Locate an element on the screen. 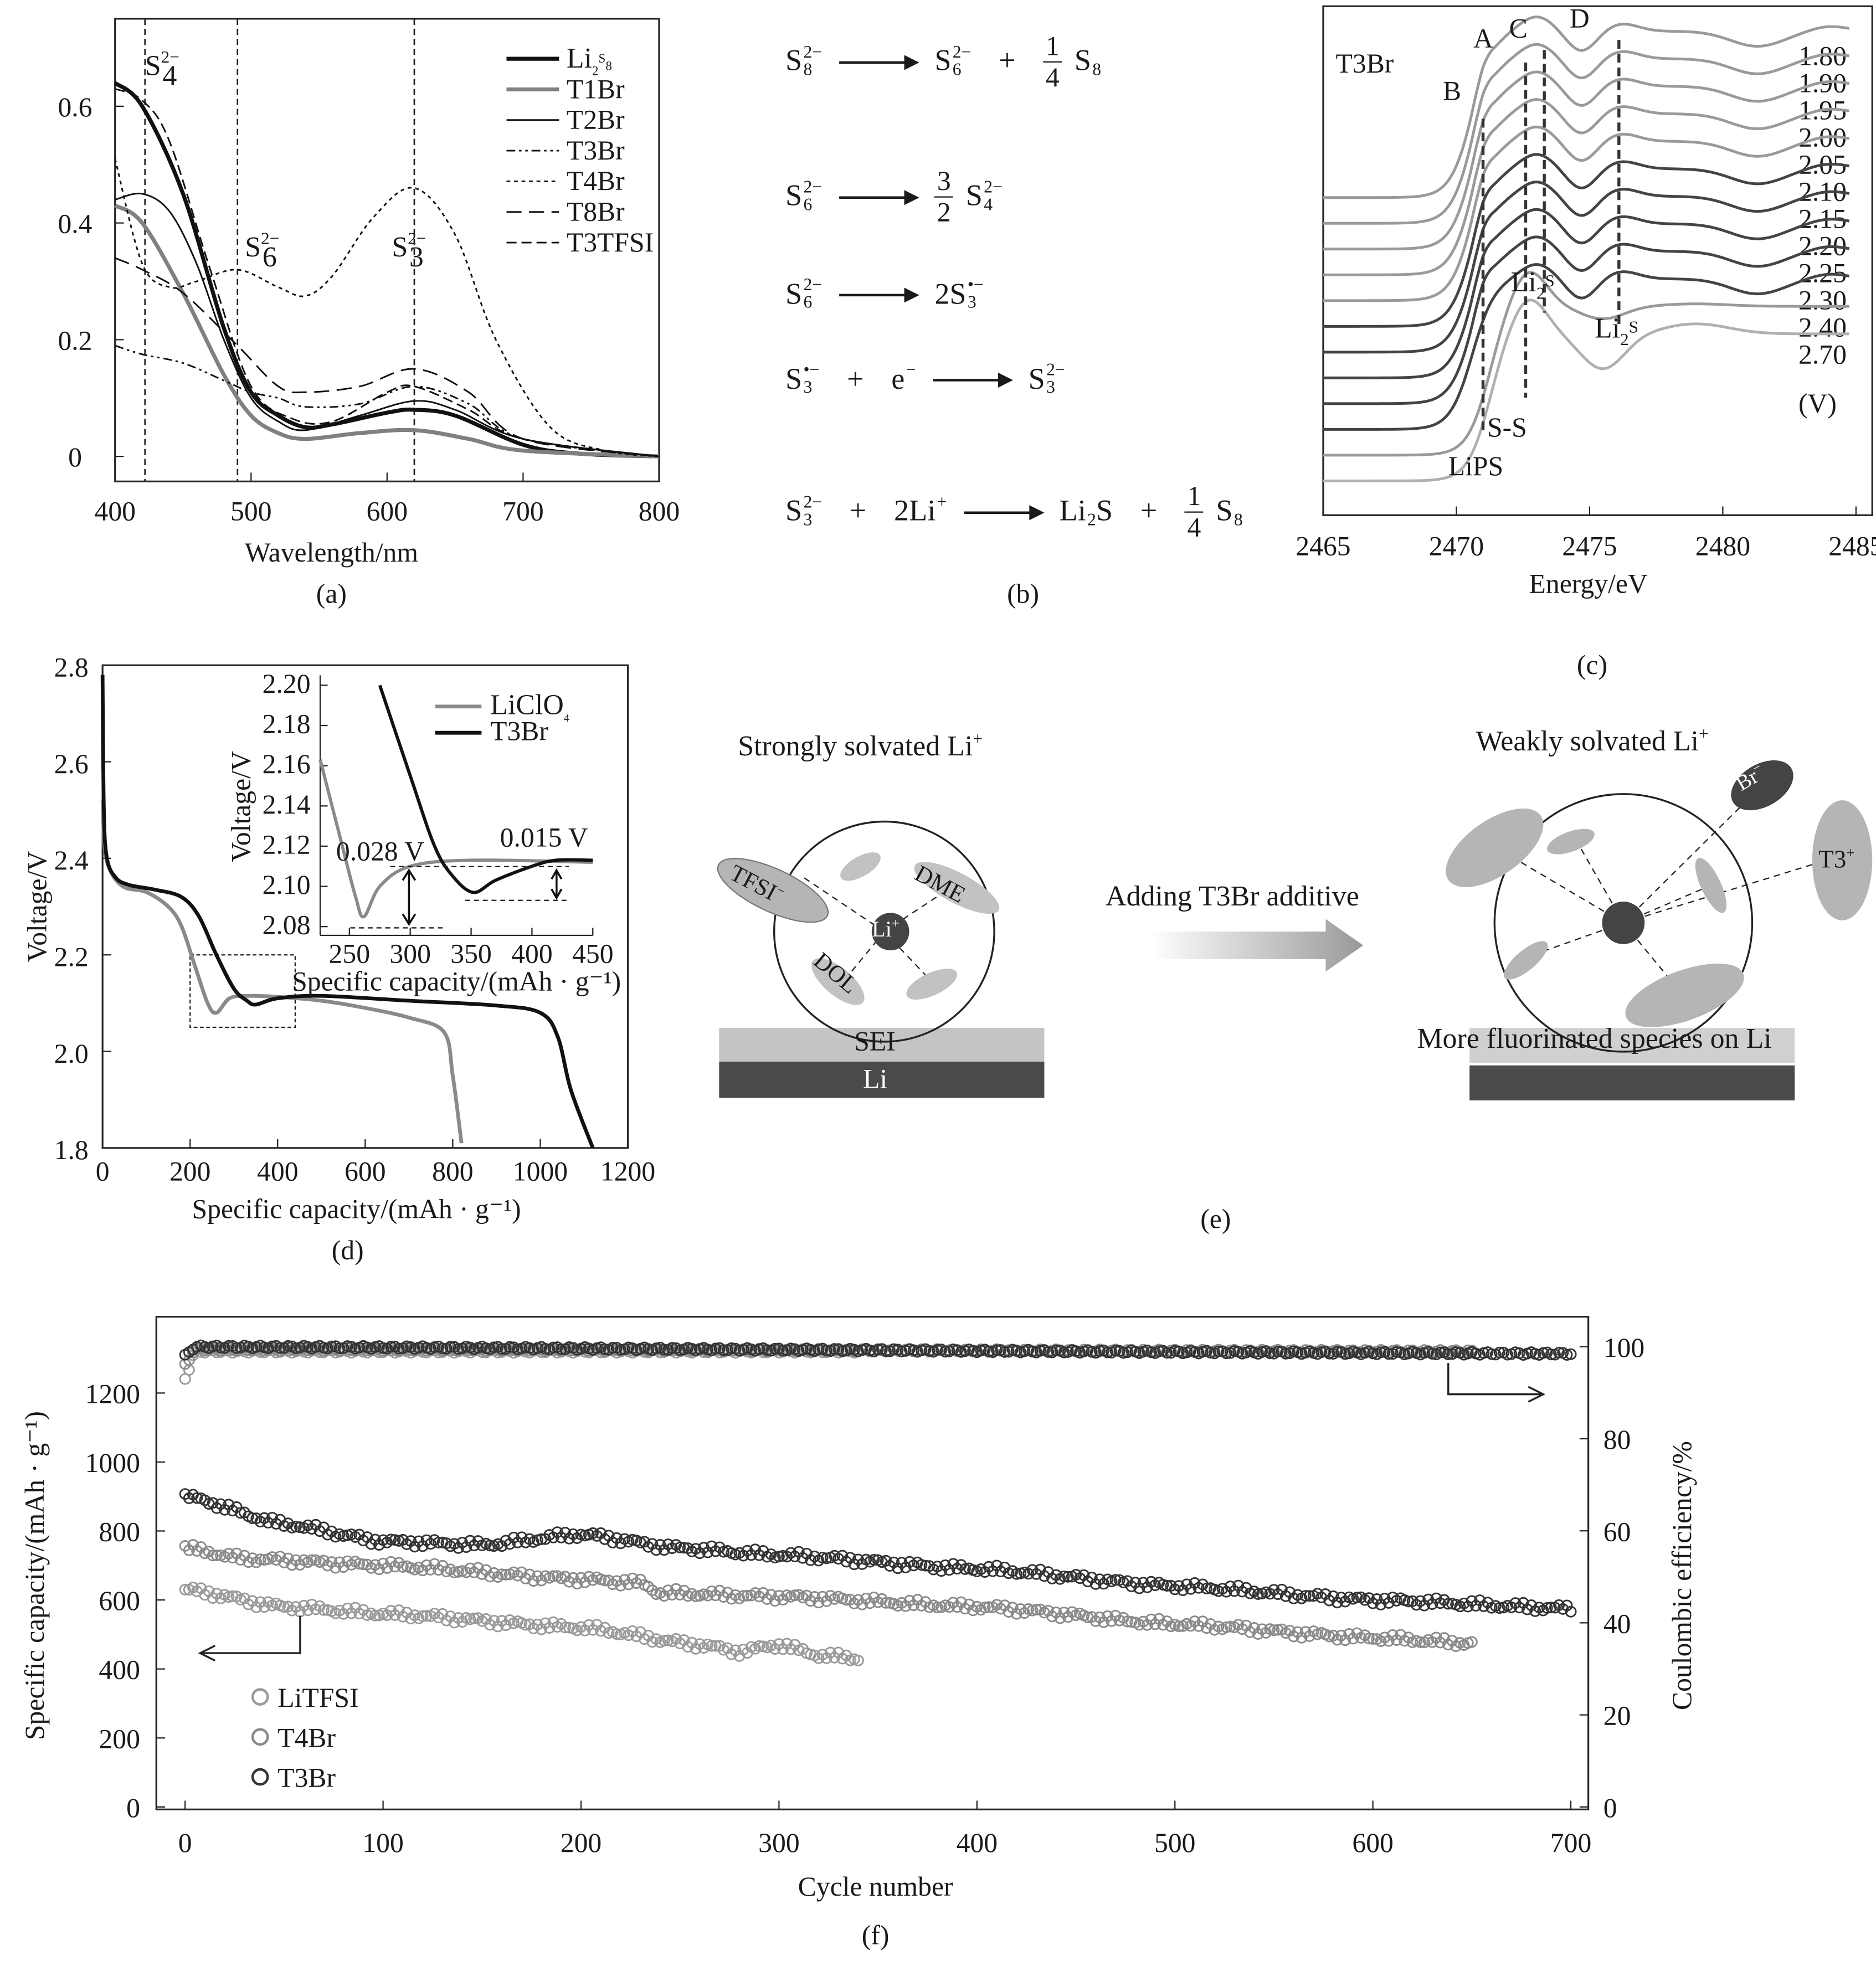 The image size is (1876, 1961). reaction-equation: S •− 3 + e − S 2− 3 is located at coordinates (925, 379).